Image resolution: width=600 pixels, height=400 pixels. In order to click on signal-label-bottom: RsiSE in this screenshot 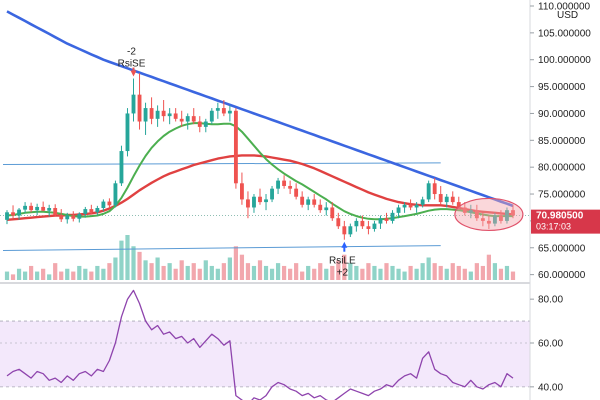, I will do `click(132, 64)`.